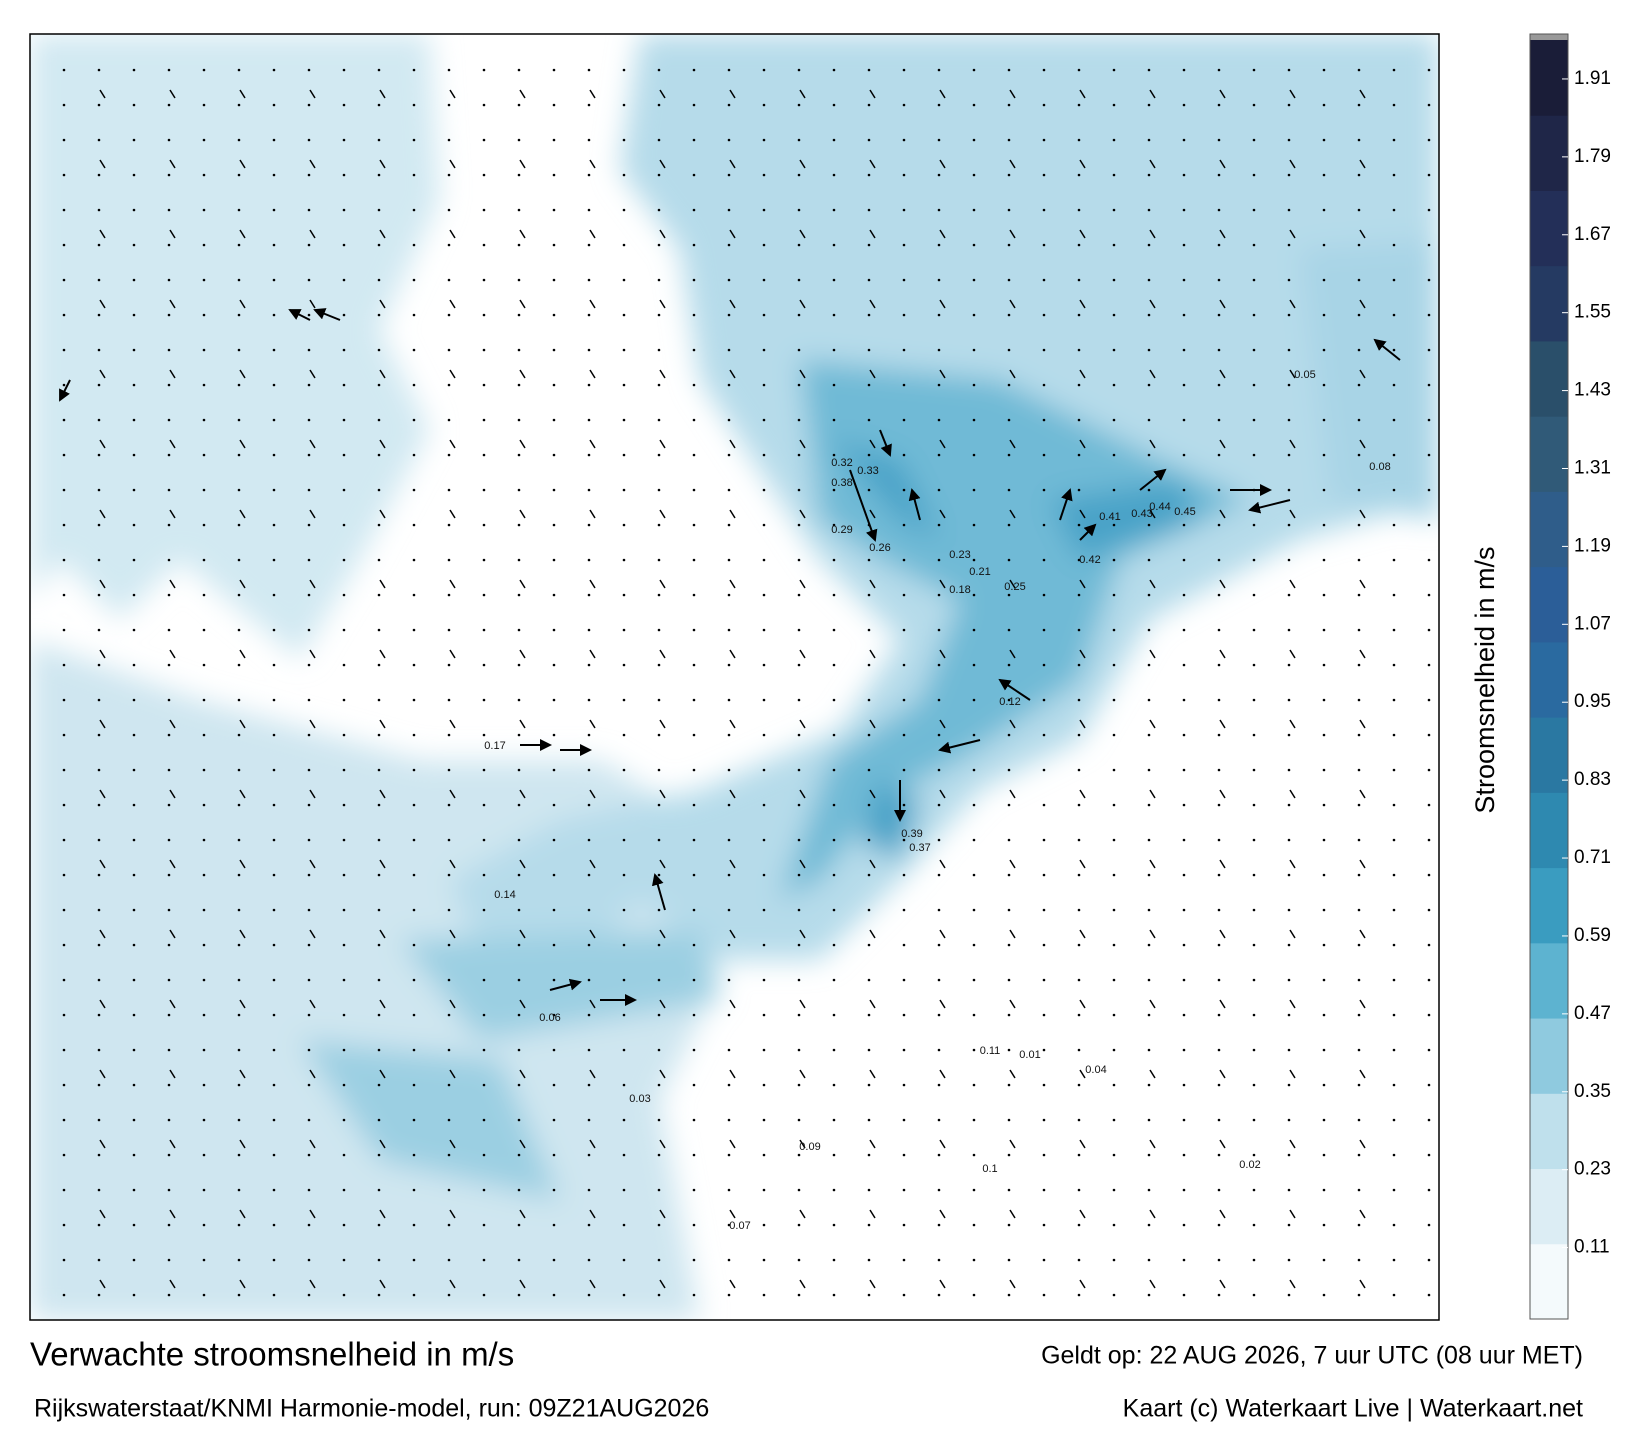 This screenshot has height=1450, width=1650. Describe the element at coordinates (1592, 156) in the screenshot. I see `colorbar-tick-label: 1.79` at that location.